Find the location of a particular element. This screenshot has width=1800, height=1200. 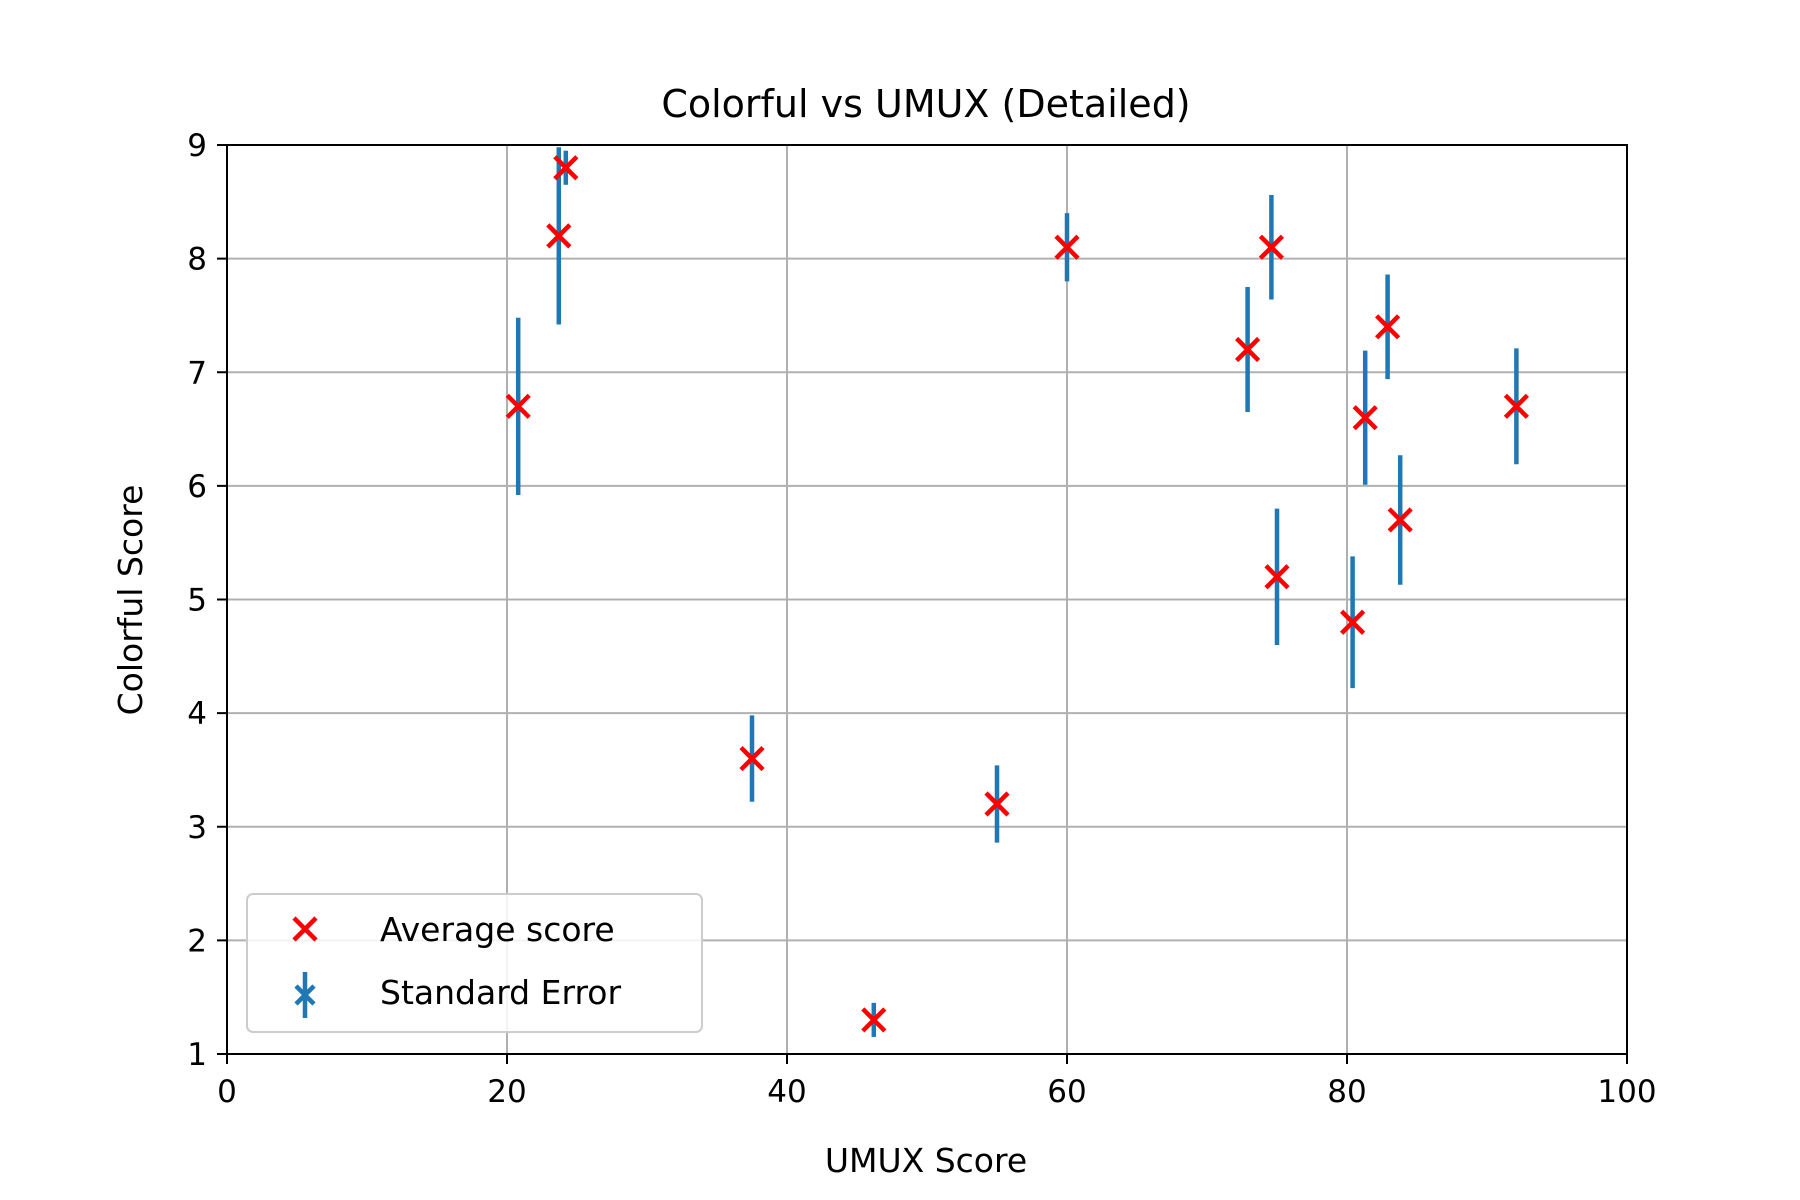

legend-errorbar-x is located at coordinates (305, 995).